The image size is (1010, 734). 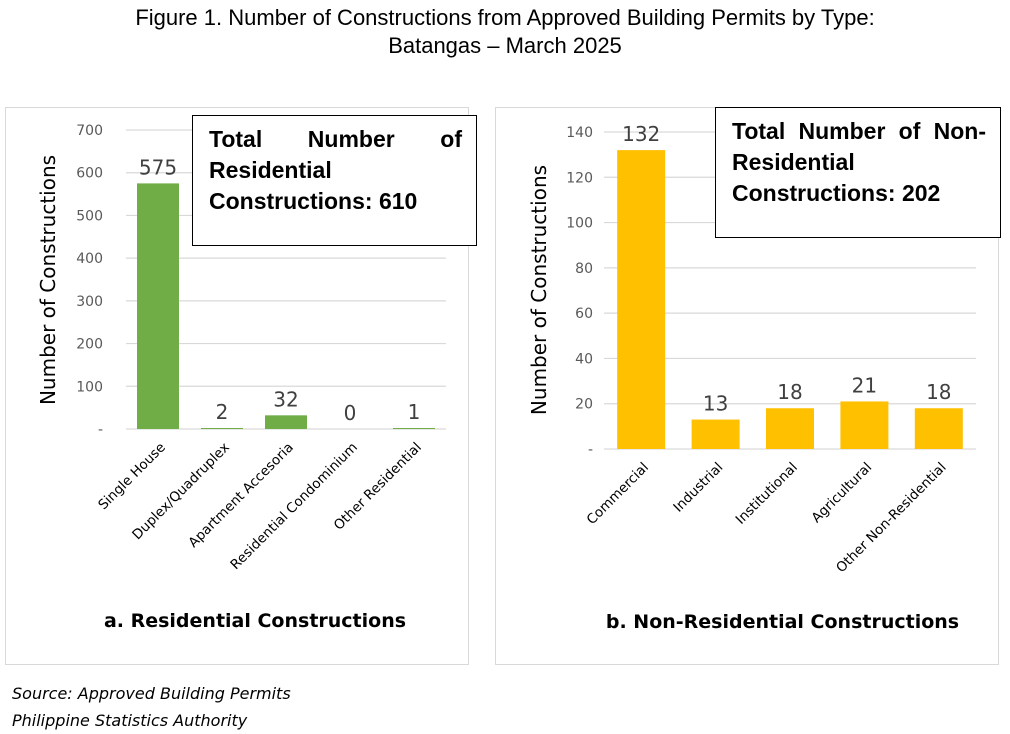 I want to click on residential-y-tick-label: -, so click(x=100, y=430).